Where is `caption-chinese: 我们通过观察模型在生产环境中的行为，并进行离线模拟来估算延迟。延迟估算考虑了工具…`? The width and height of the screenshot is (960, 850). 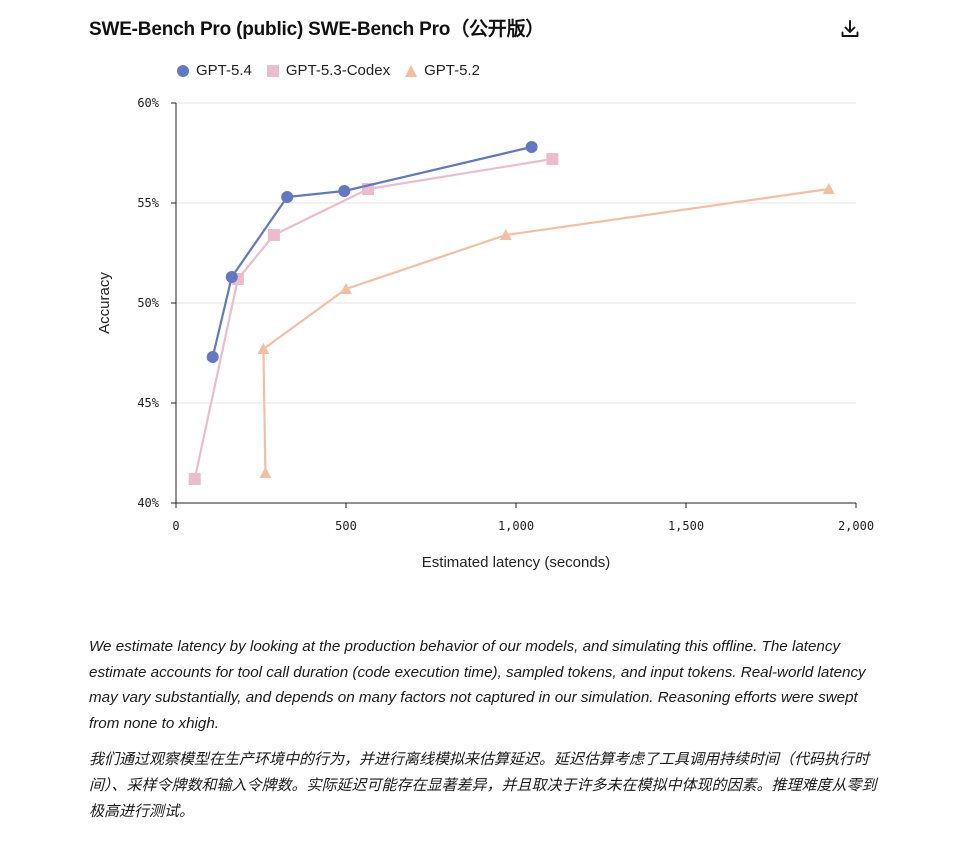 caption-chinese: 我们通过观察模型在生产环境中的行为，并进行离线模拟来估算延迟。延迟估算考虑了工具… is located at coordinates (483, 785).